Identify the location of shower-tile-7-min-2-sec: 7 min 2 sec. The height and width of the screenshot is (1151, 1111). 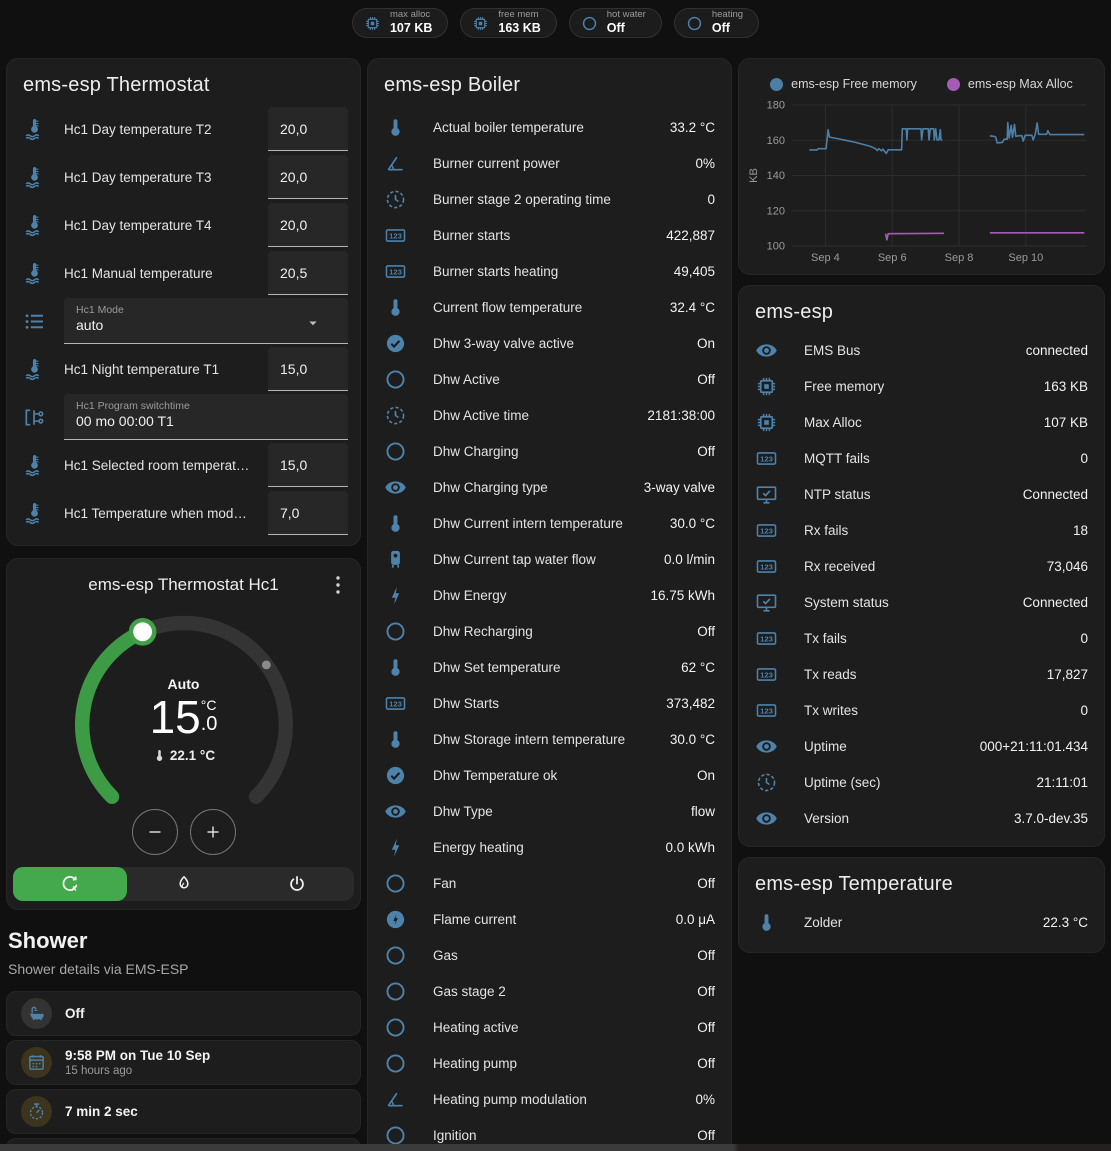
(183, 1111).